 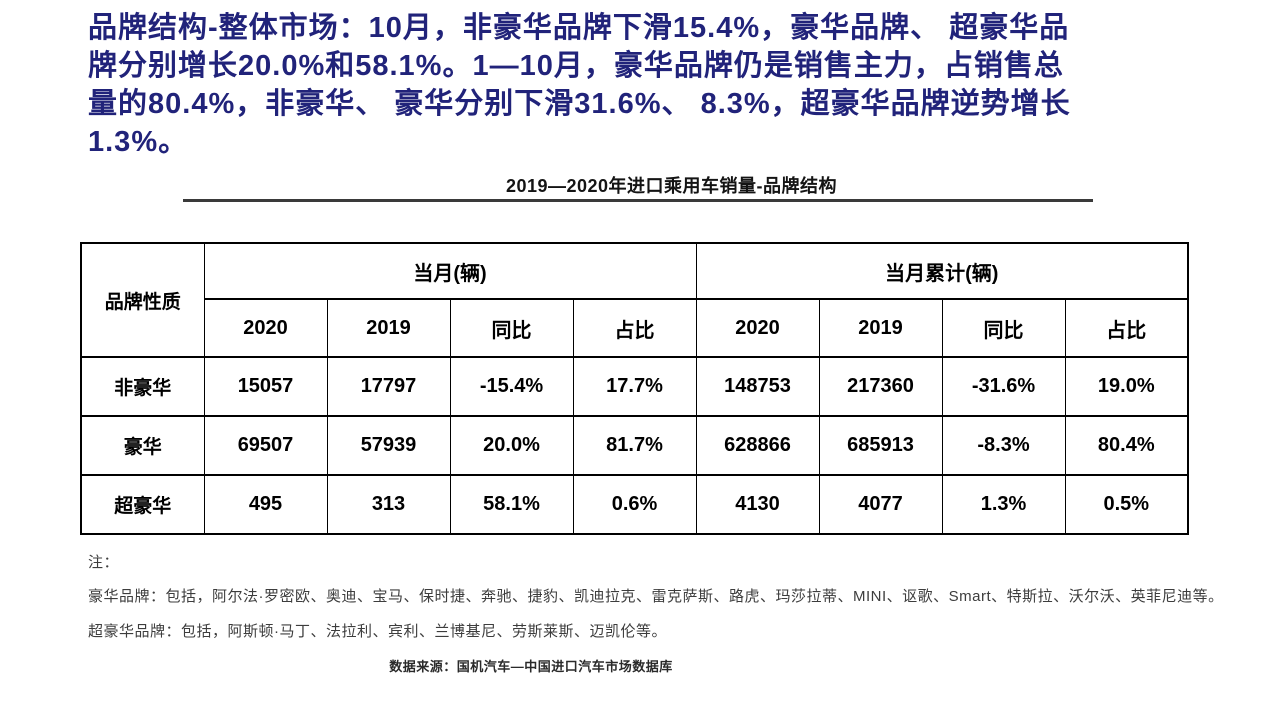 I want to click on cell-value: 20.0%, so click(x=511, y=445).